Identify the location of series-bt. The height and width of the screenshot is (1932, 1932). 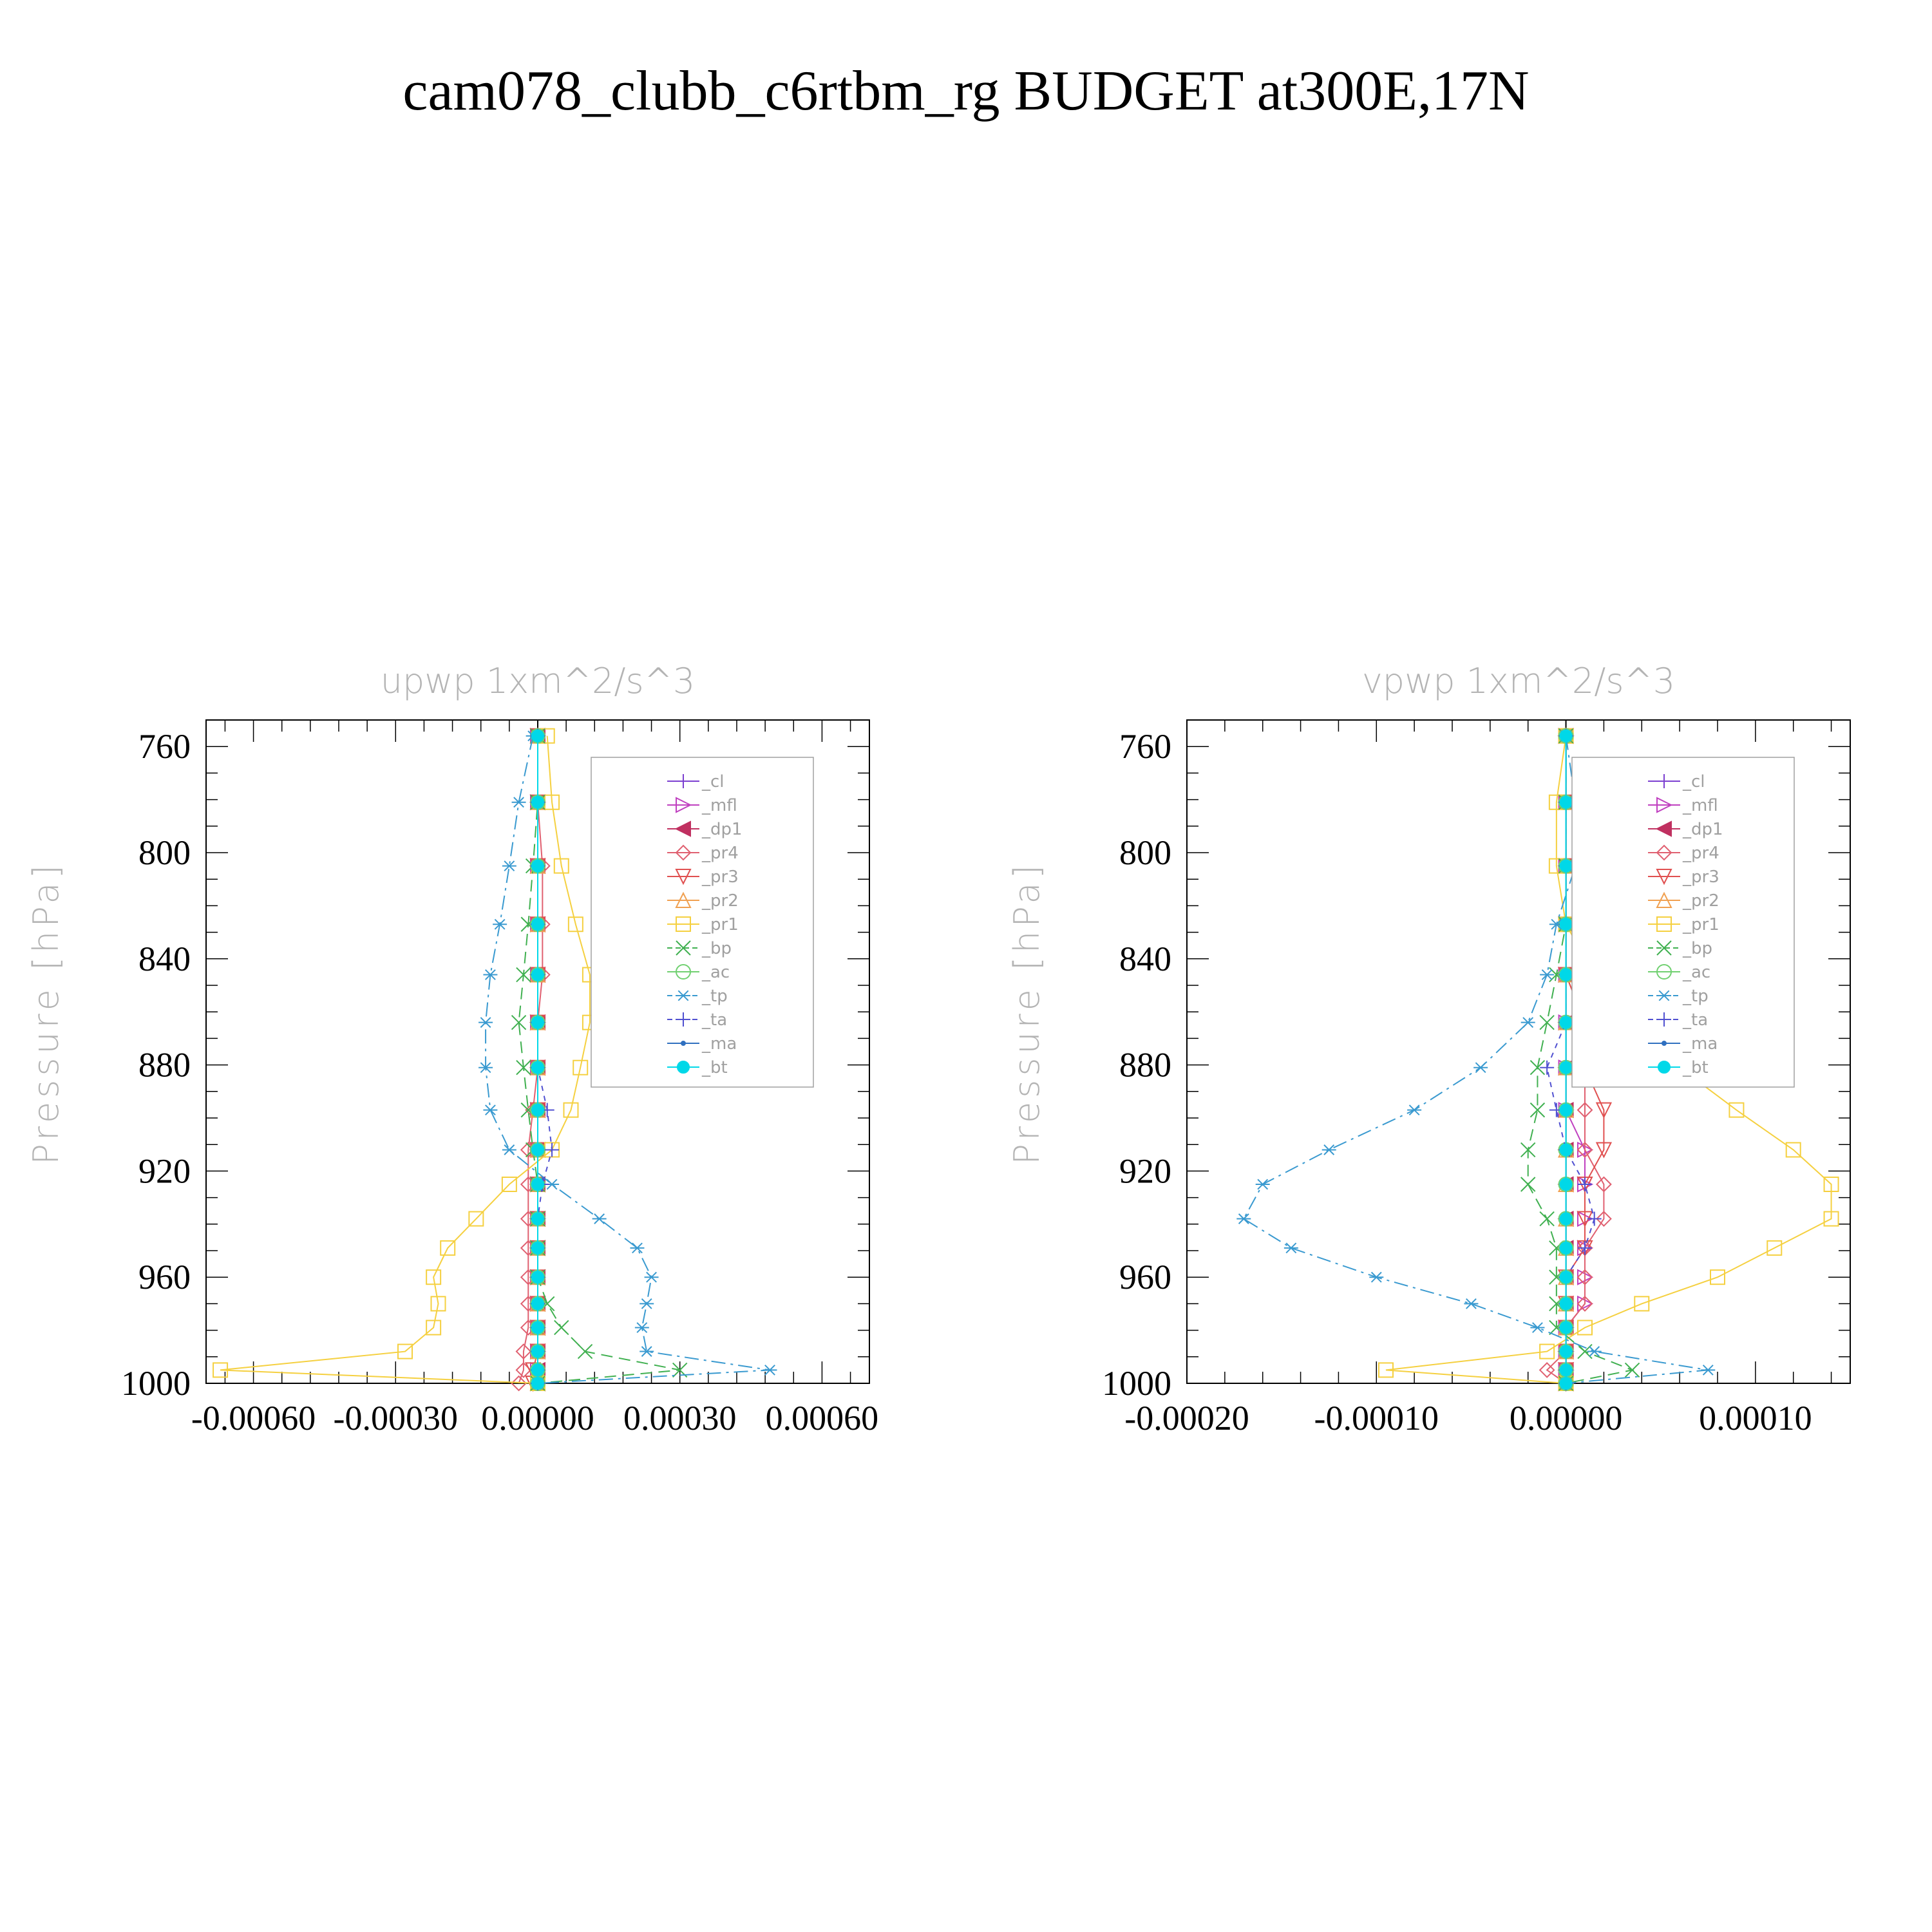
(1566, 1060).